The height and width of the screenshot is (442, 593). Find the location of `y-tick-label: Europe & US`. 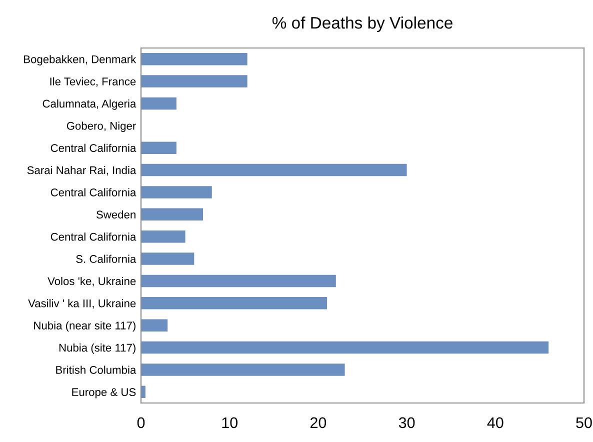

y-tick-label: Europe & US is located at coordinates (104, 393).